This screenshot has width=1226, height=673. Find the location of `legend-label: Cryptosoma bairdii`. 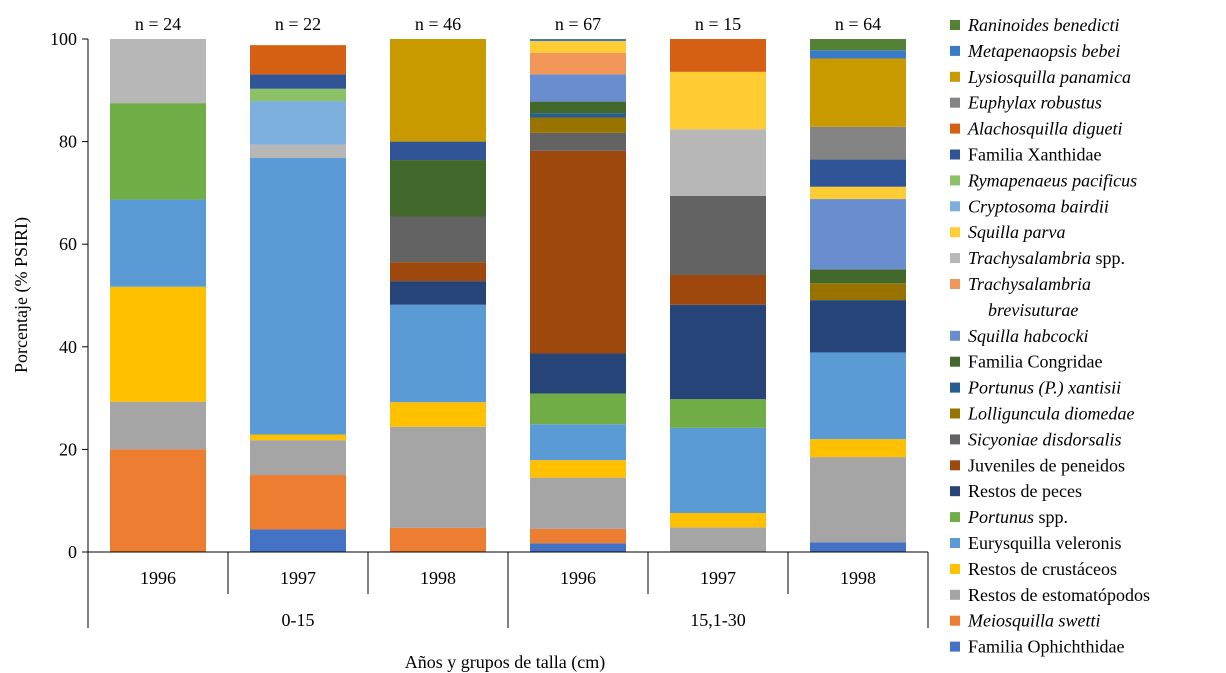

legend-label: Cryptosoma bairdii is located at coordinates (1038, 206).